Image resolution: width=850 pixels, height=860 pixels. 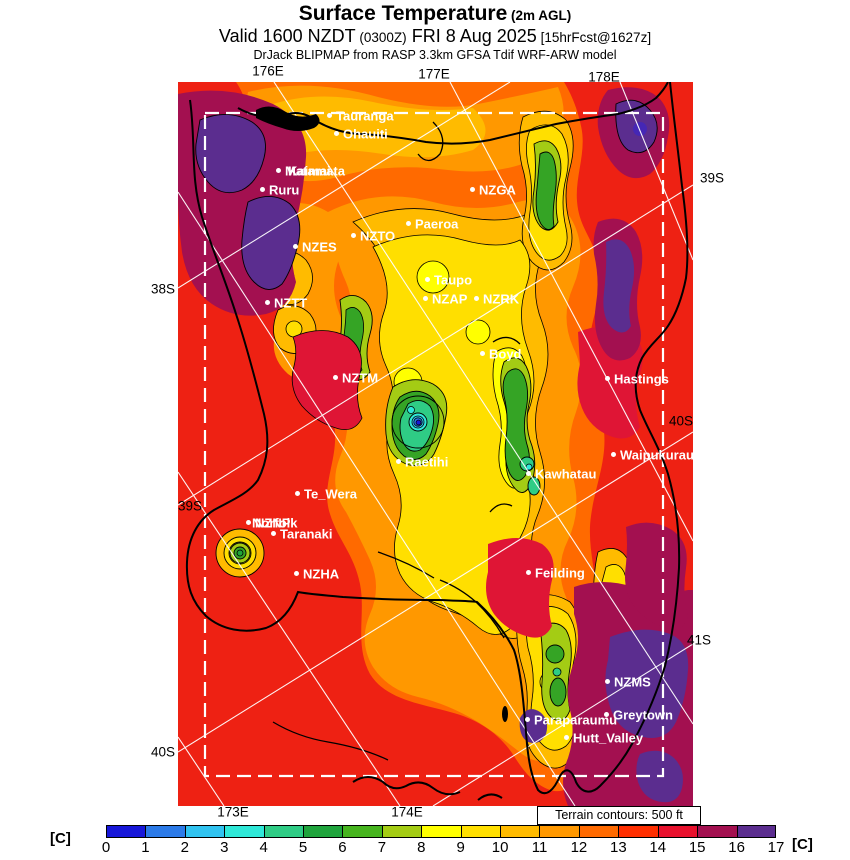 I want to click on tauranga-harbour, so click(x=288, y=118).